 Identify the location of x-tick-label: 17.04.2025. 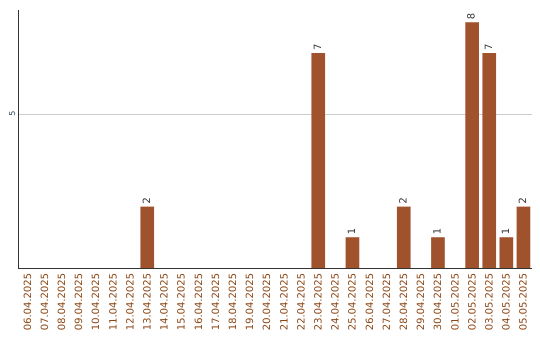
(216, 301).